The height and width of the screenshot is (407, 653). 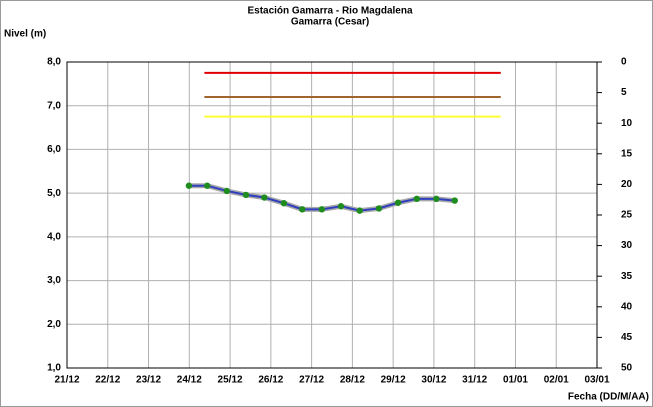 What do you see at coordinates (474, 380) in the screenshot?
I see `x-tick-label: 31/12` at bounding box center [474, 380].